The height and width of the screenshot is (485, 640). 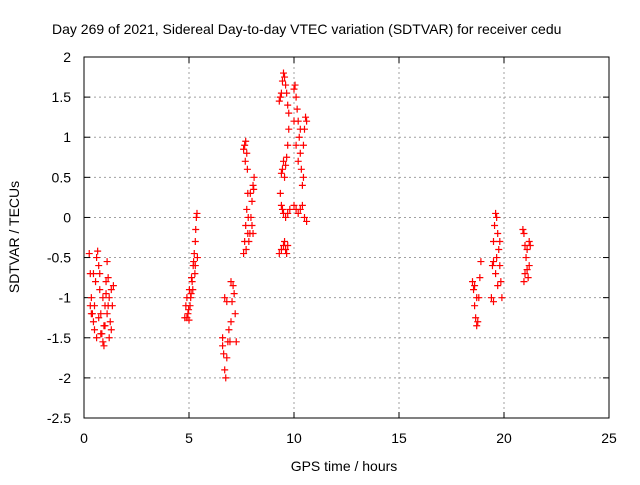 What do you see at coordinates (59, 338) in the screenshot?
I see `y-tick-label: -1.5` at bounding box center [59, 338].